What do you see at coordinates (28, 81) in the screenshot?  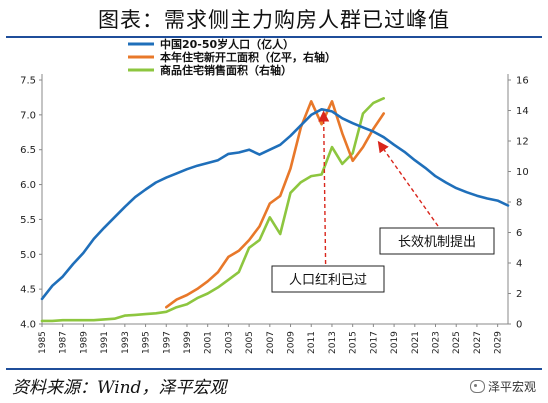 I see `y-left-tick-label: 7.5` at bounding box center [28, 81].